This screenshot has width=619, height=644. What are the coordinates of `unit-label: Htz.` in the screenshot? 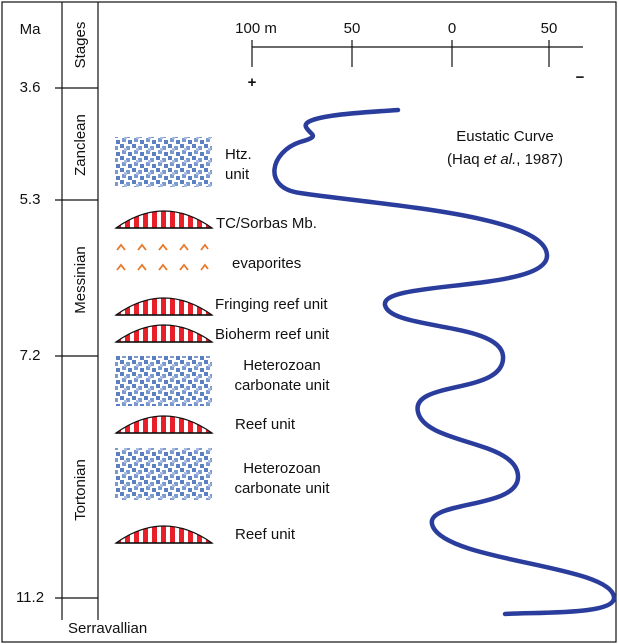 It's located at (238, 154).